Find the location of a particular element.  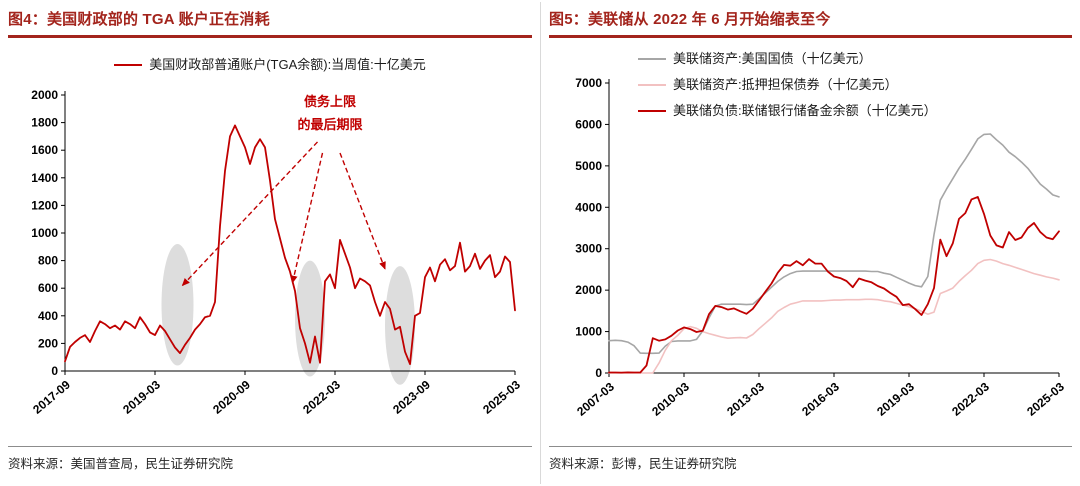

svg-text: 600 is located at coordinates (48, 288).